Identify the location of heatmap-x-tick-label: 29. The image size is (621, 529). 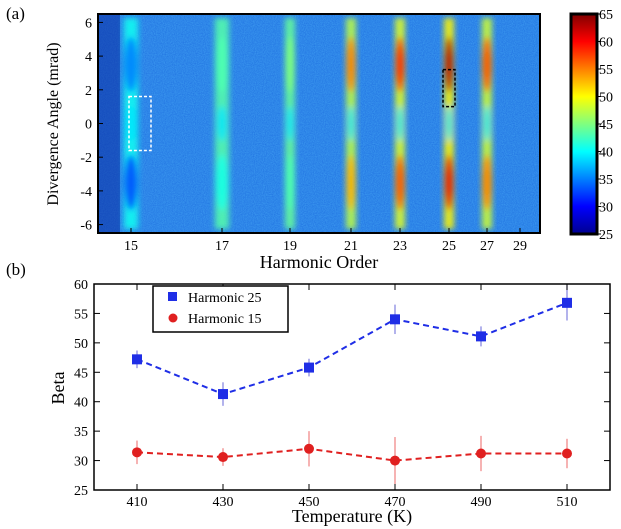
(520, 246).